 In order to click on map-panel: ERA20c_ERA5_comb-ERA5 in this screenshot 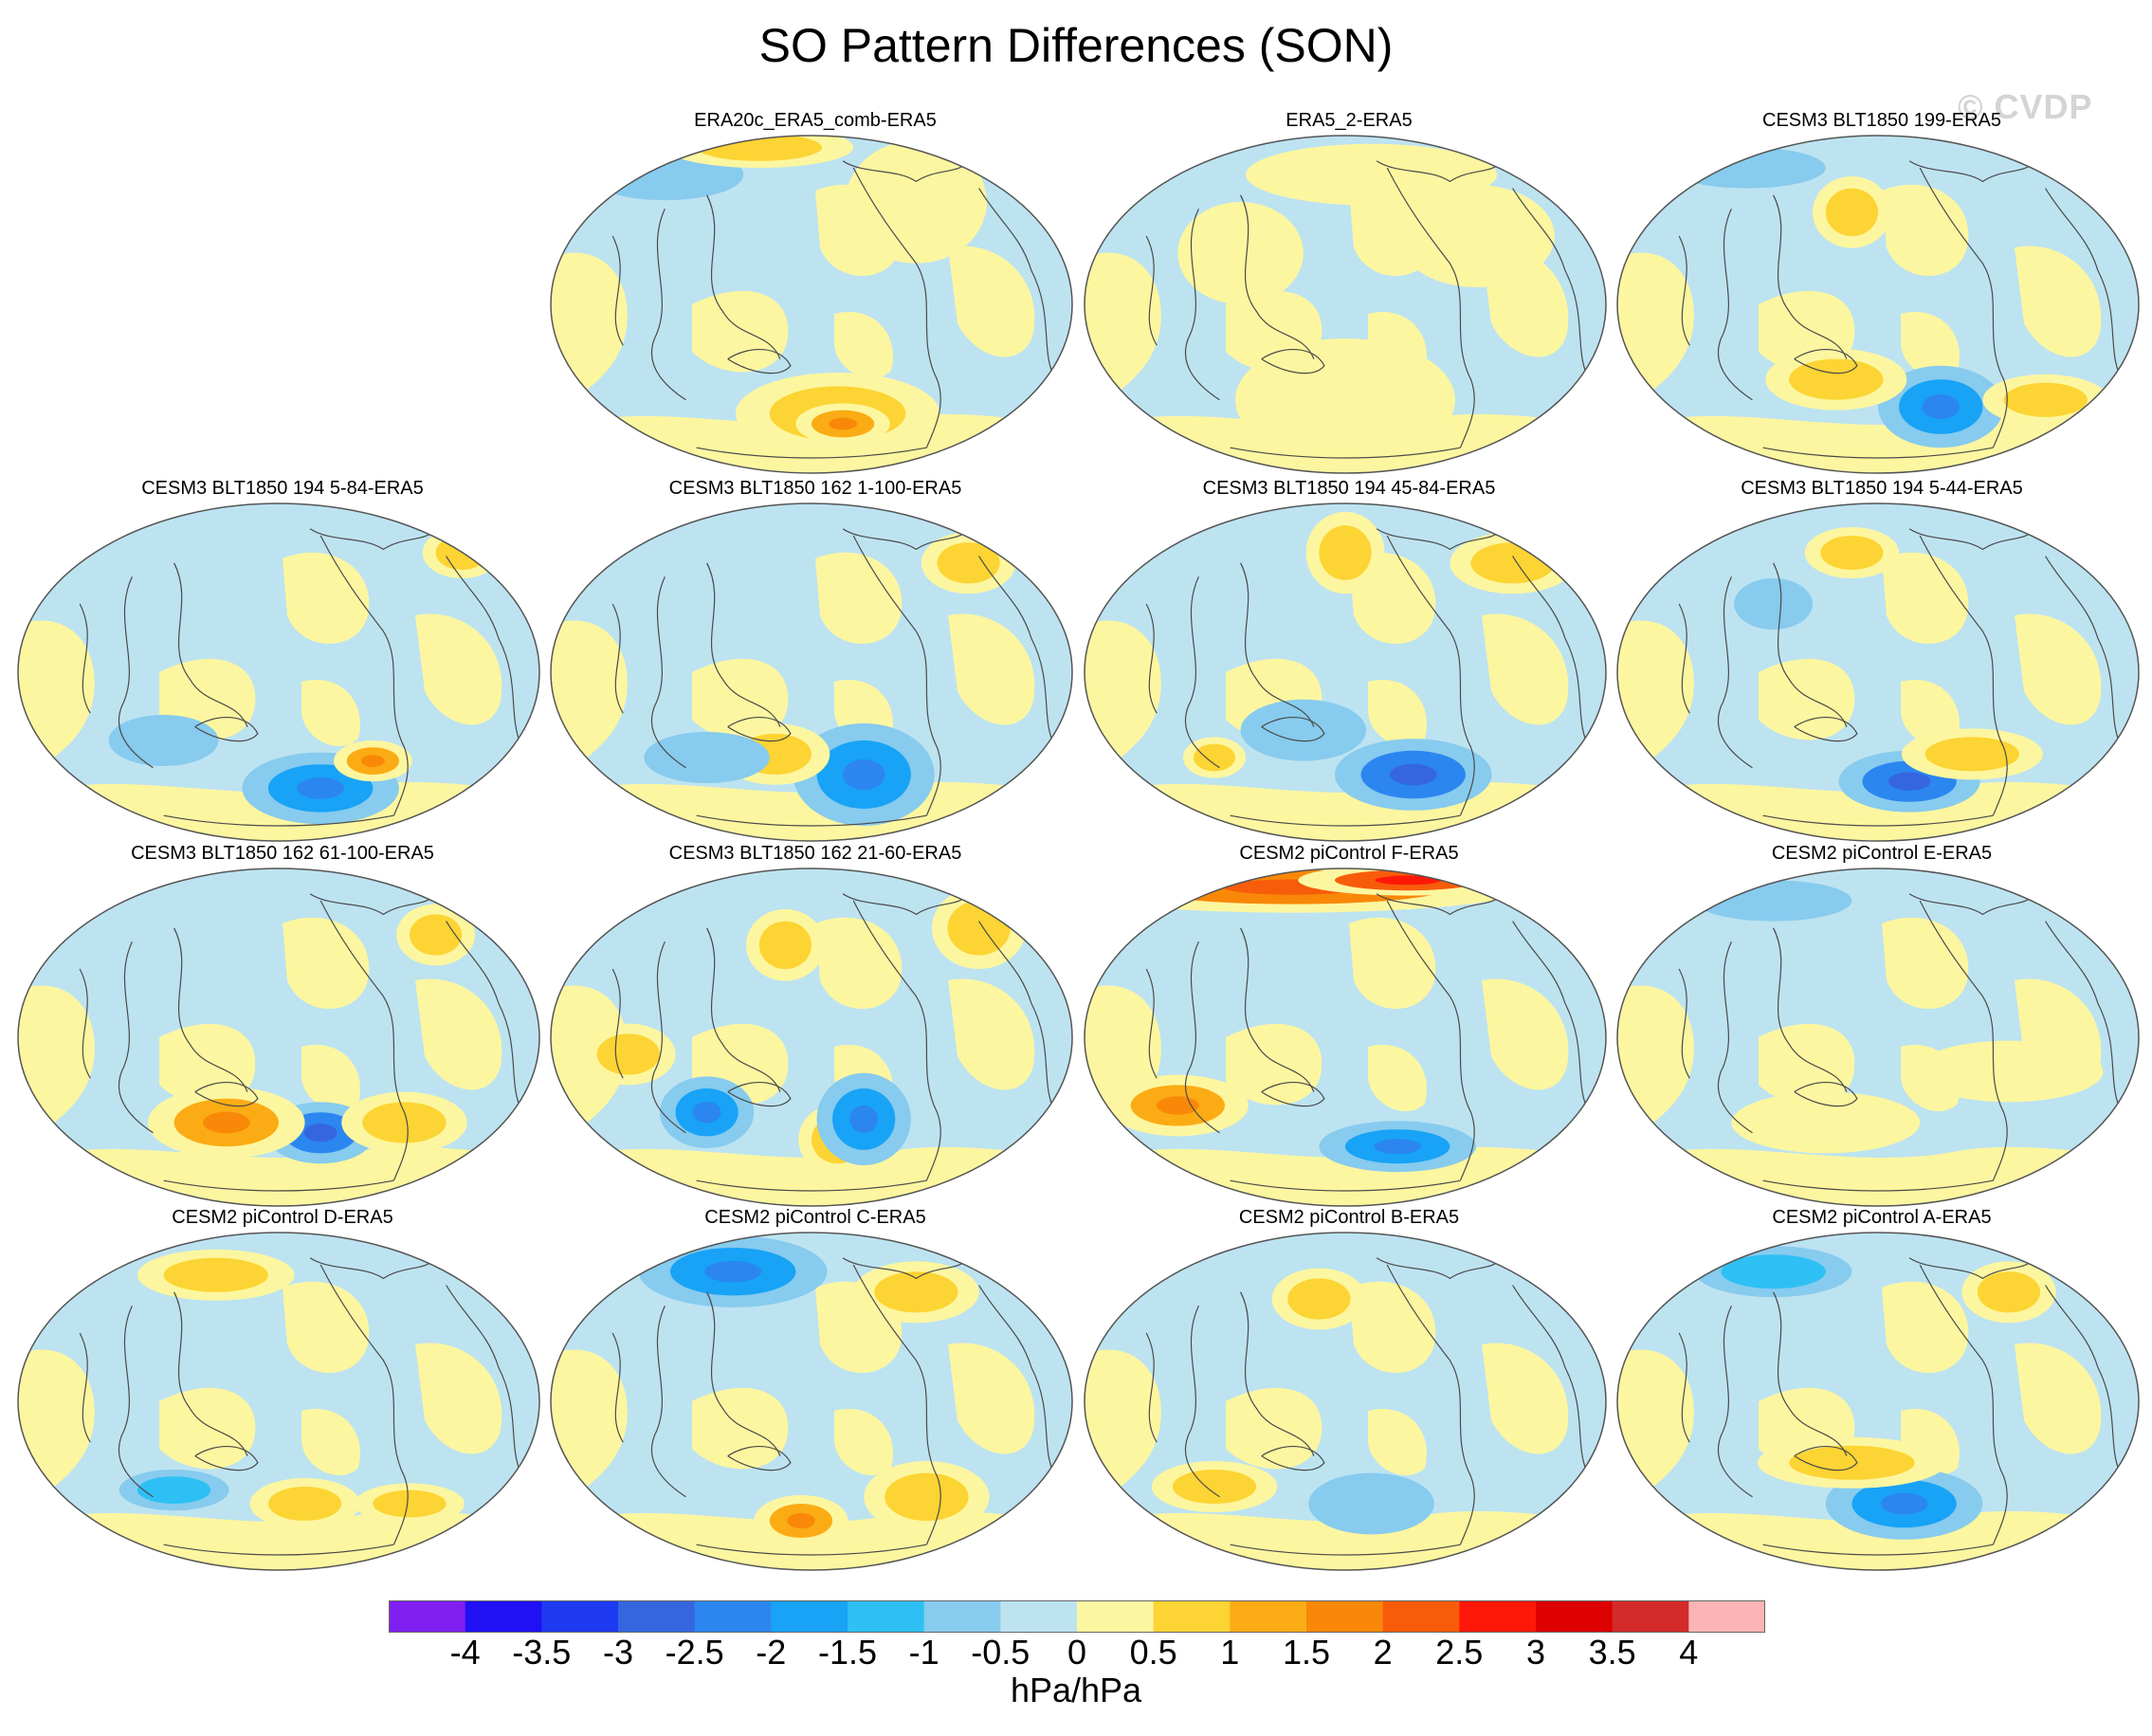, I will do `click(815, 294)`.